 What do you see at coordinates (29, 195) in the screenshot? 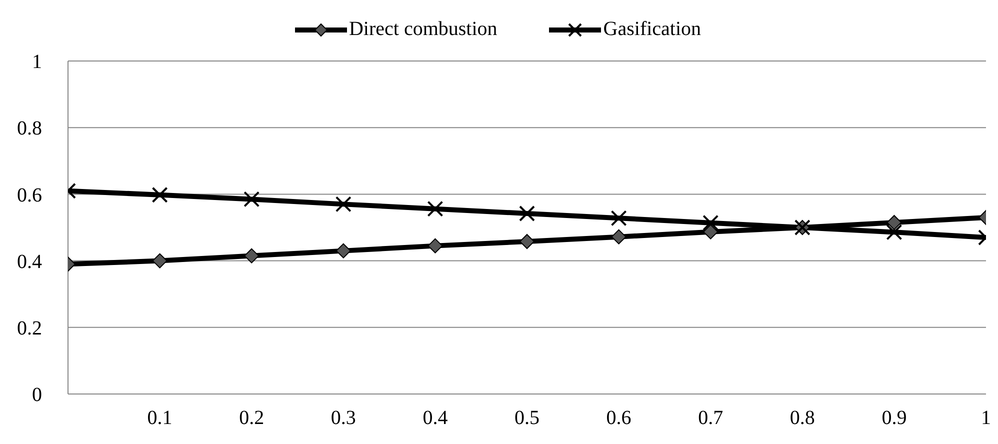
I see `y-tick-label: 0.6` at bounding box center [29, 195].